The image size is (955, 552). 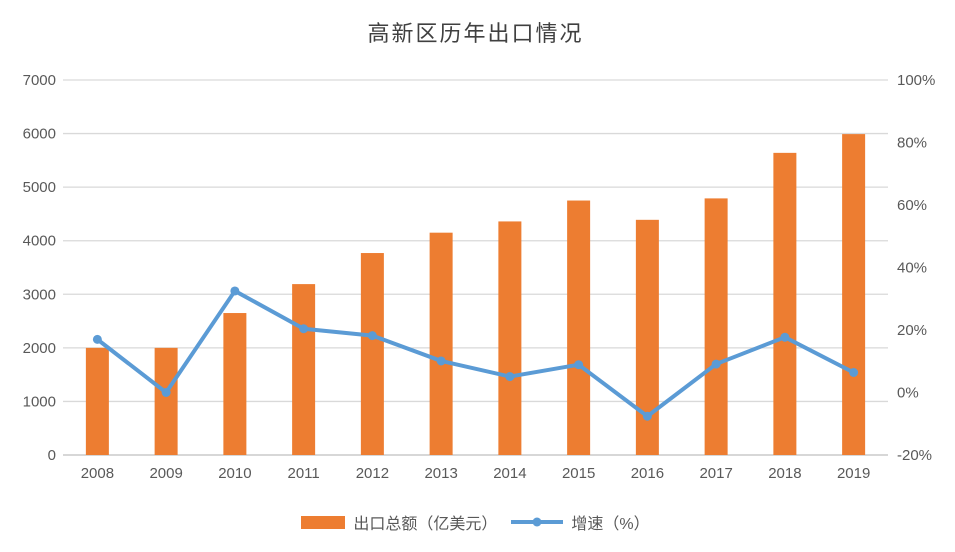 I want to click on right-axis-tick-label: 20%, so click(x=912, y=330).